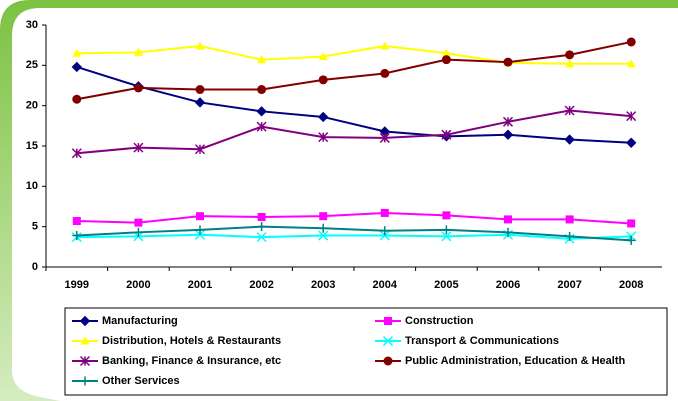  What do you see at coordinates (508, 285) in the screenshot?
I see `x-tick-label: 2006` at bounding box center [508, 285].